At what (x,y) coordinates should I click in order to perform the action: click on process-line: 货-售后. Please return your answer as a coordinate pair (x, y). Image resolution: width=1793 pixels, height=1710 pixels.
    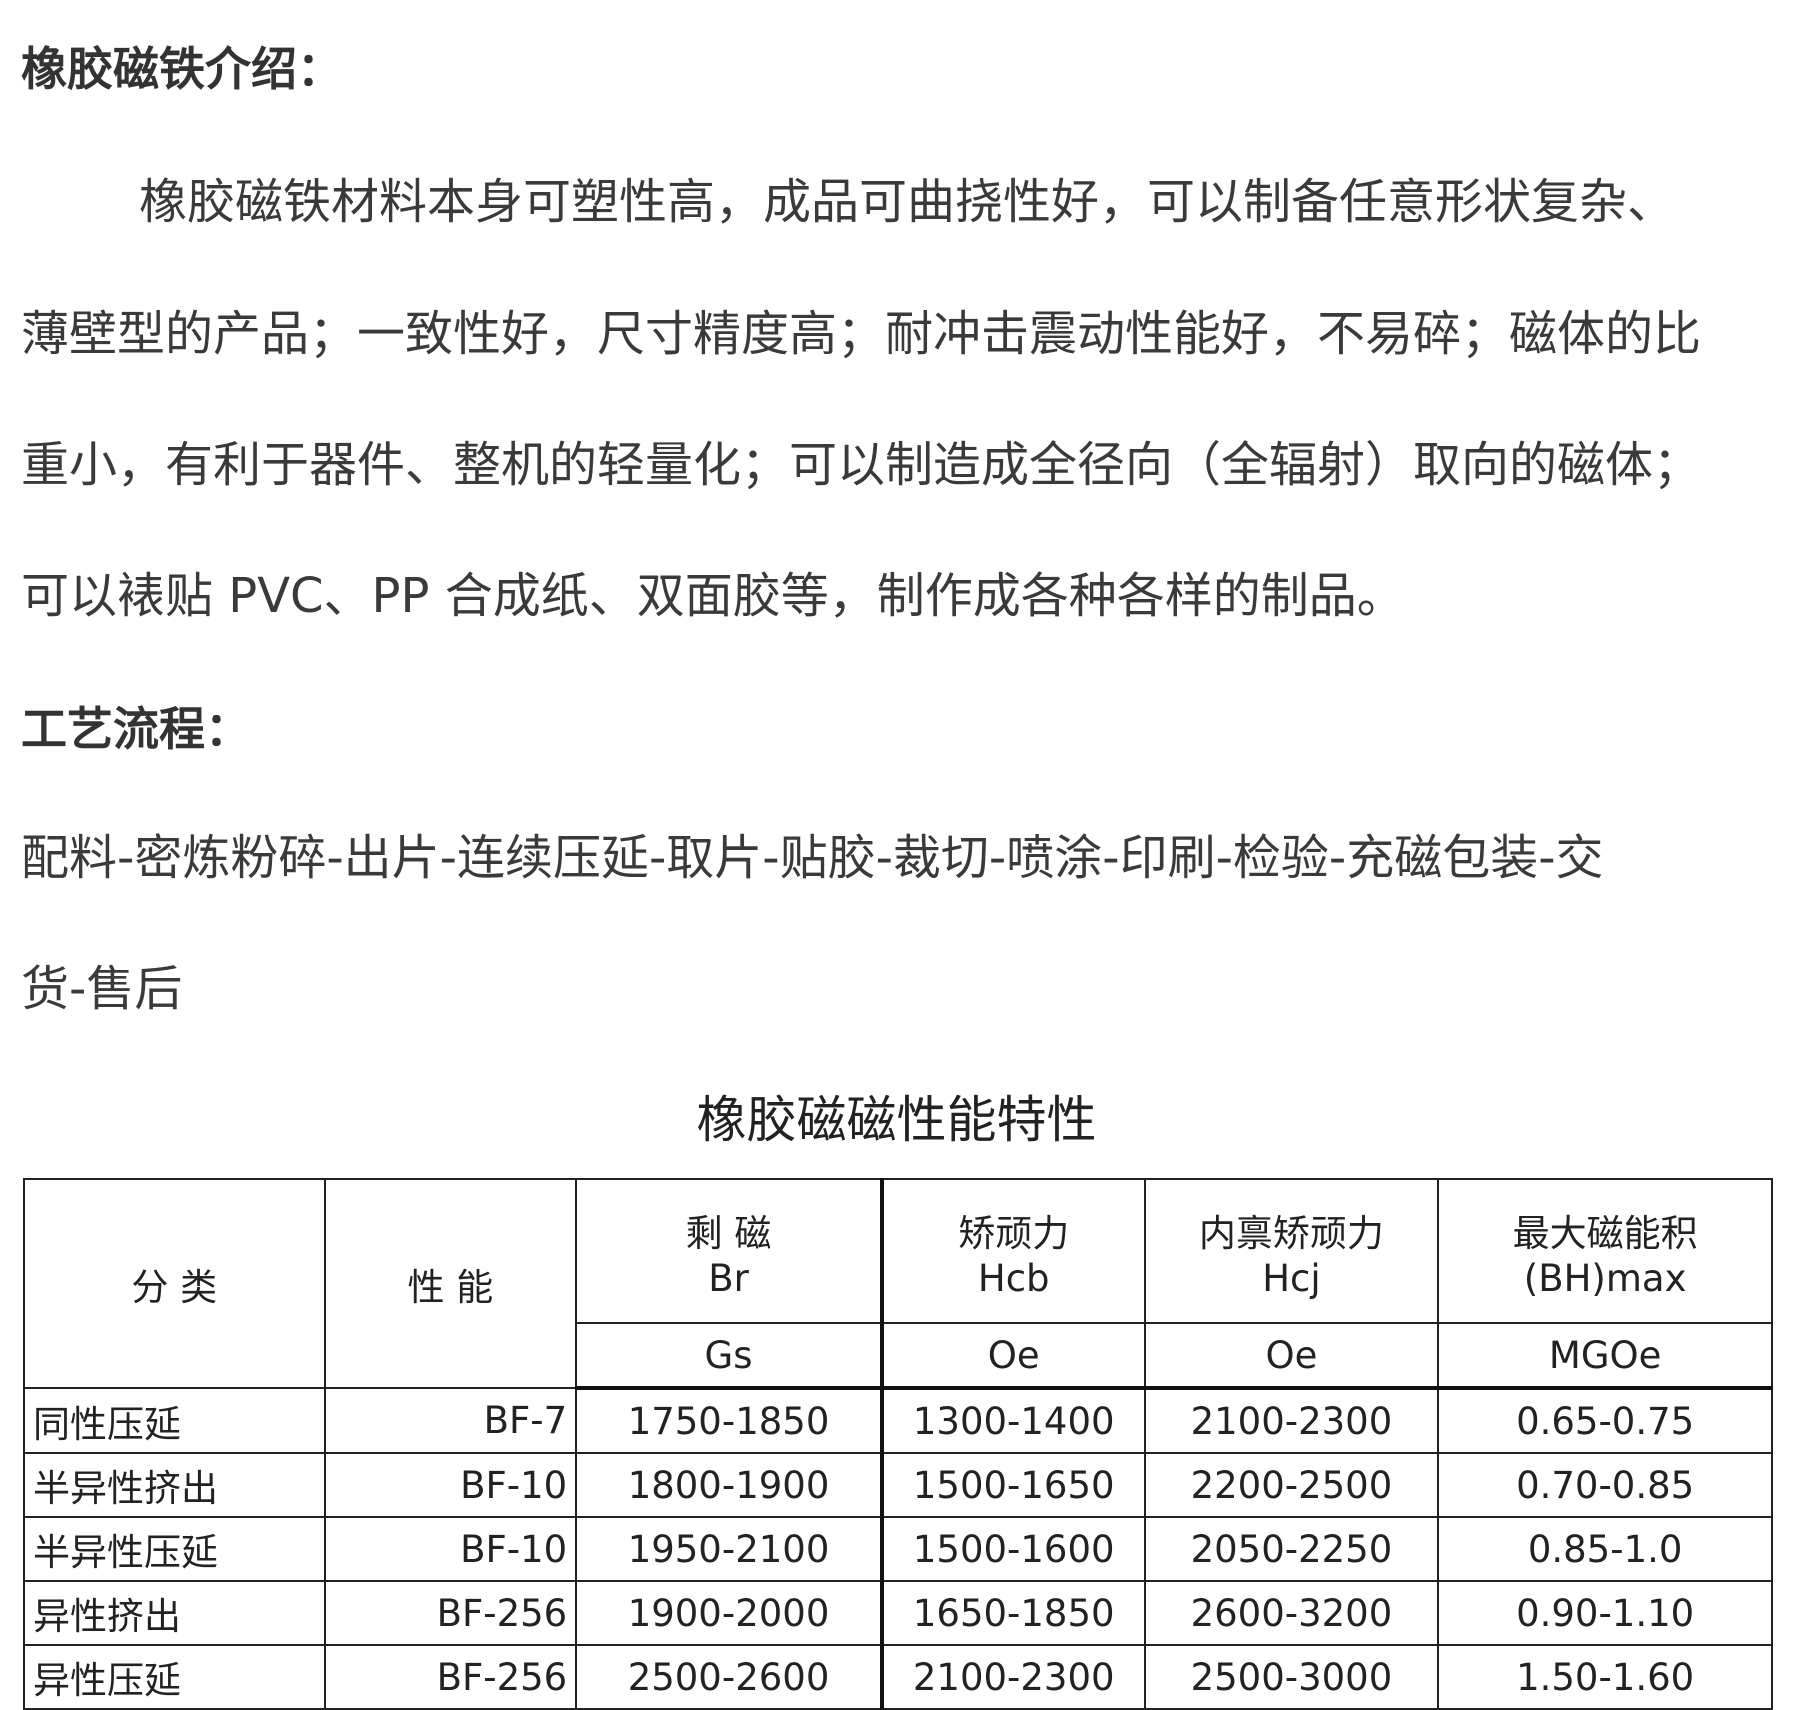
    Looking at the image, I should click on (102, 989).